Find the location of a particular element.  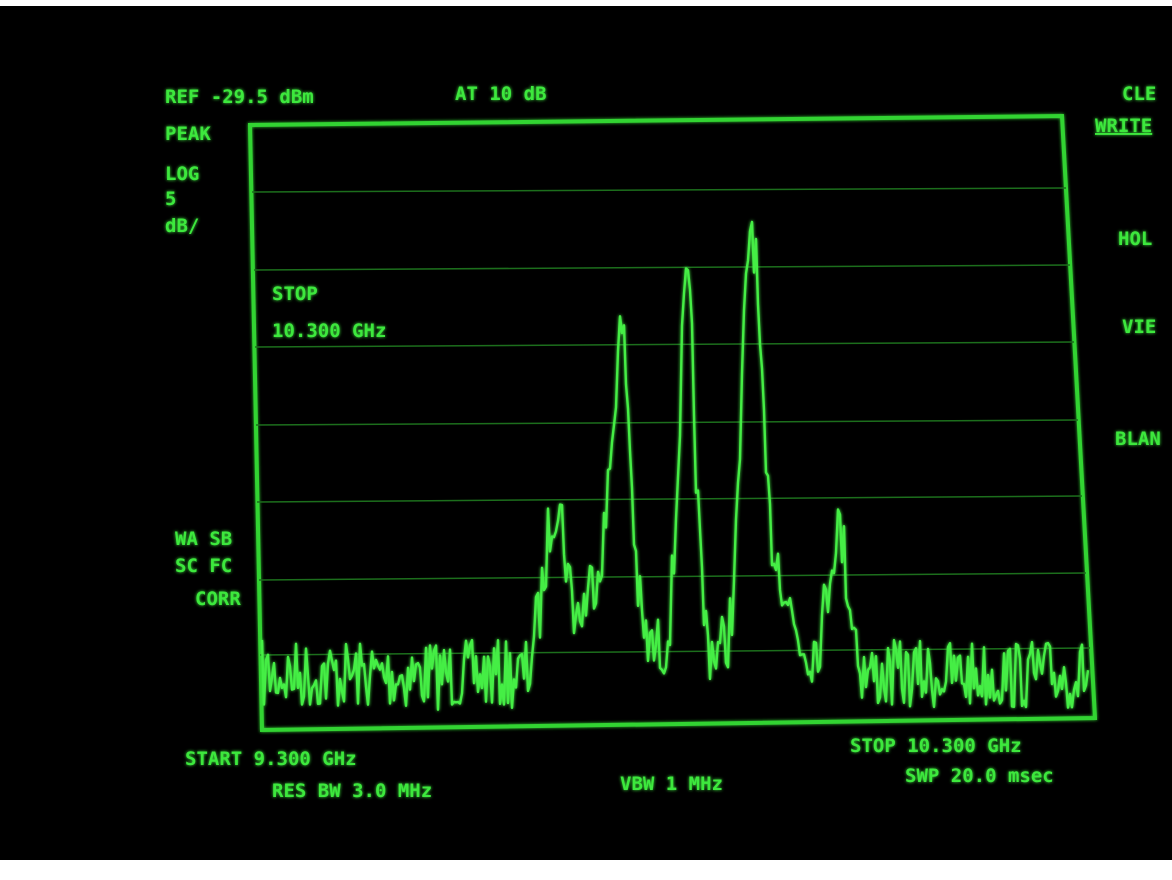

attenuation: AT 10 dB is located at coordinates (501, 94).